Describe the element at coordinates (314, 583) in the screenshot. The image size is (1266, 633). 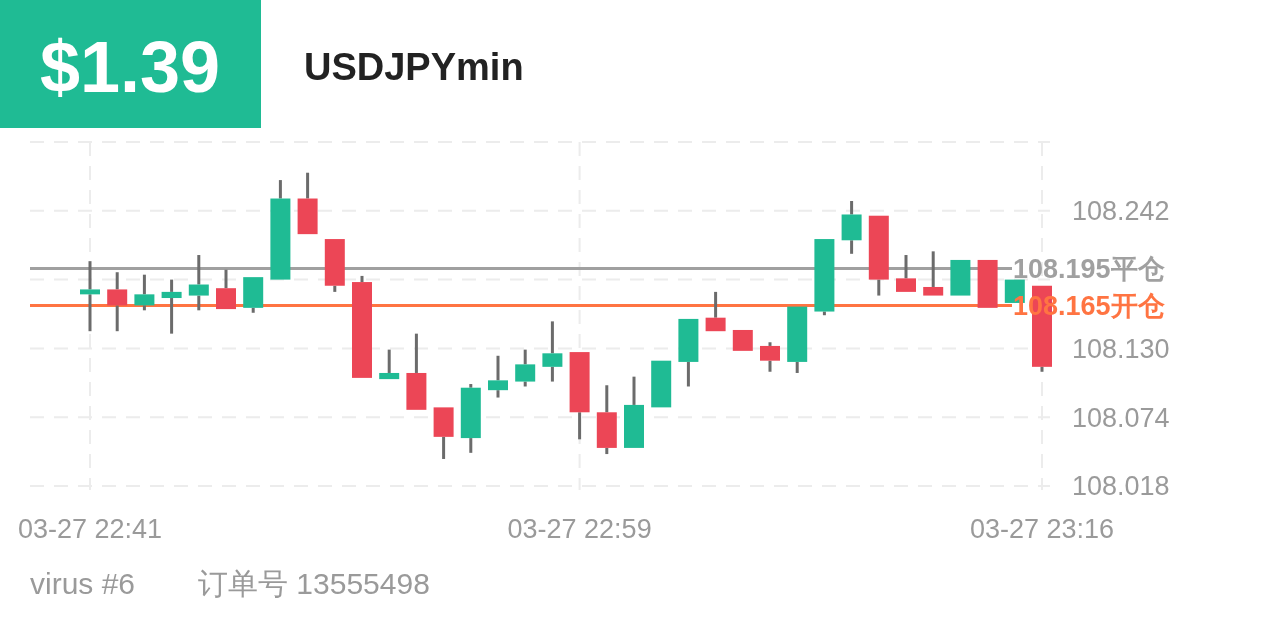
I see `text: 订单号 13555498` at that location.